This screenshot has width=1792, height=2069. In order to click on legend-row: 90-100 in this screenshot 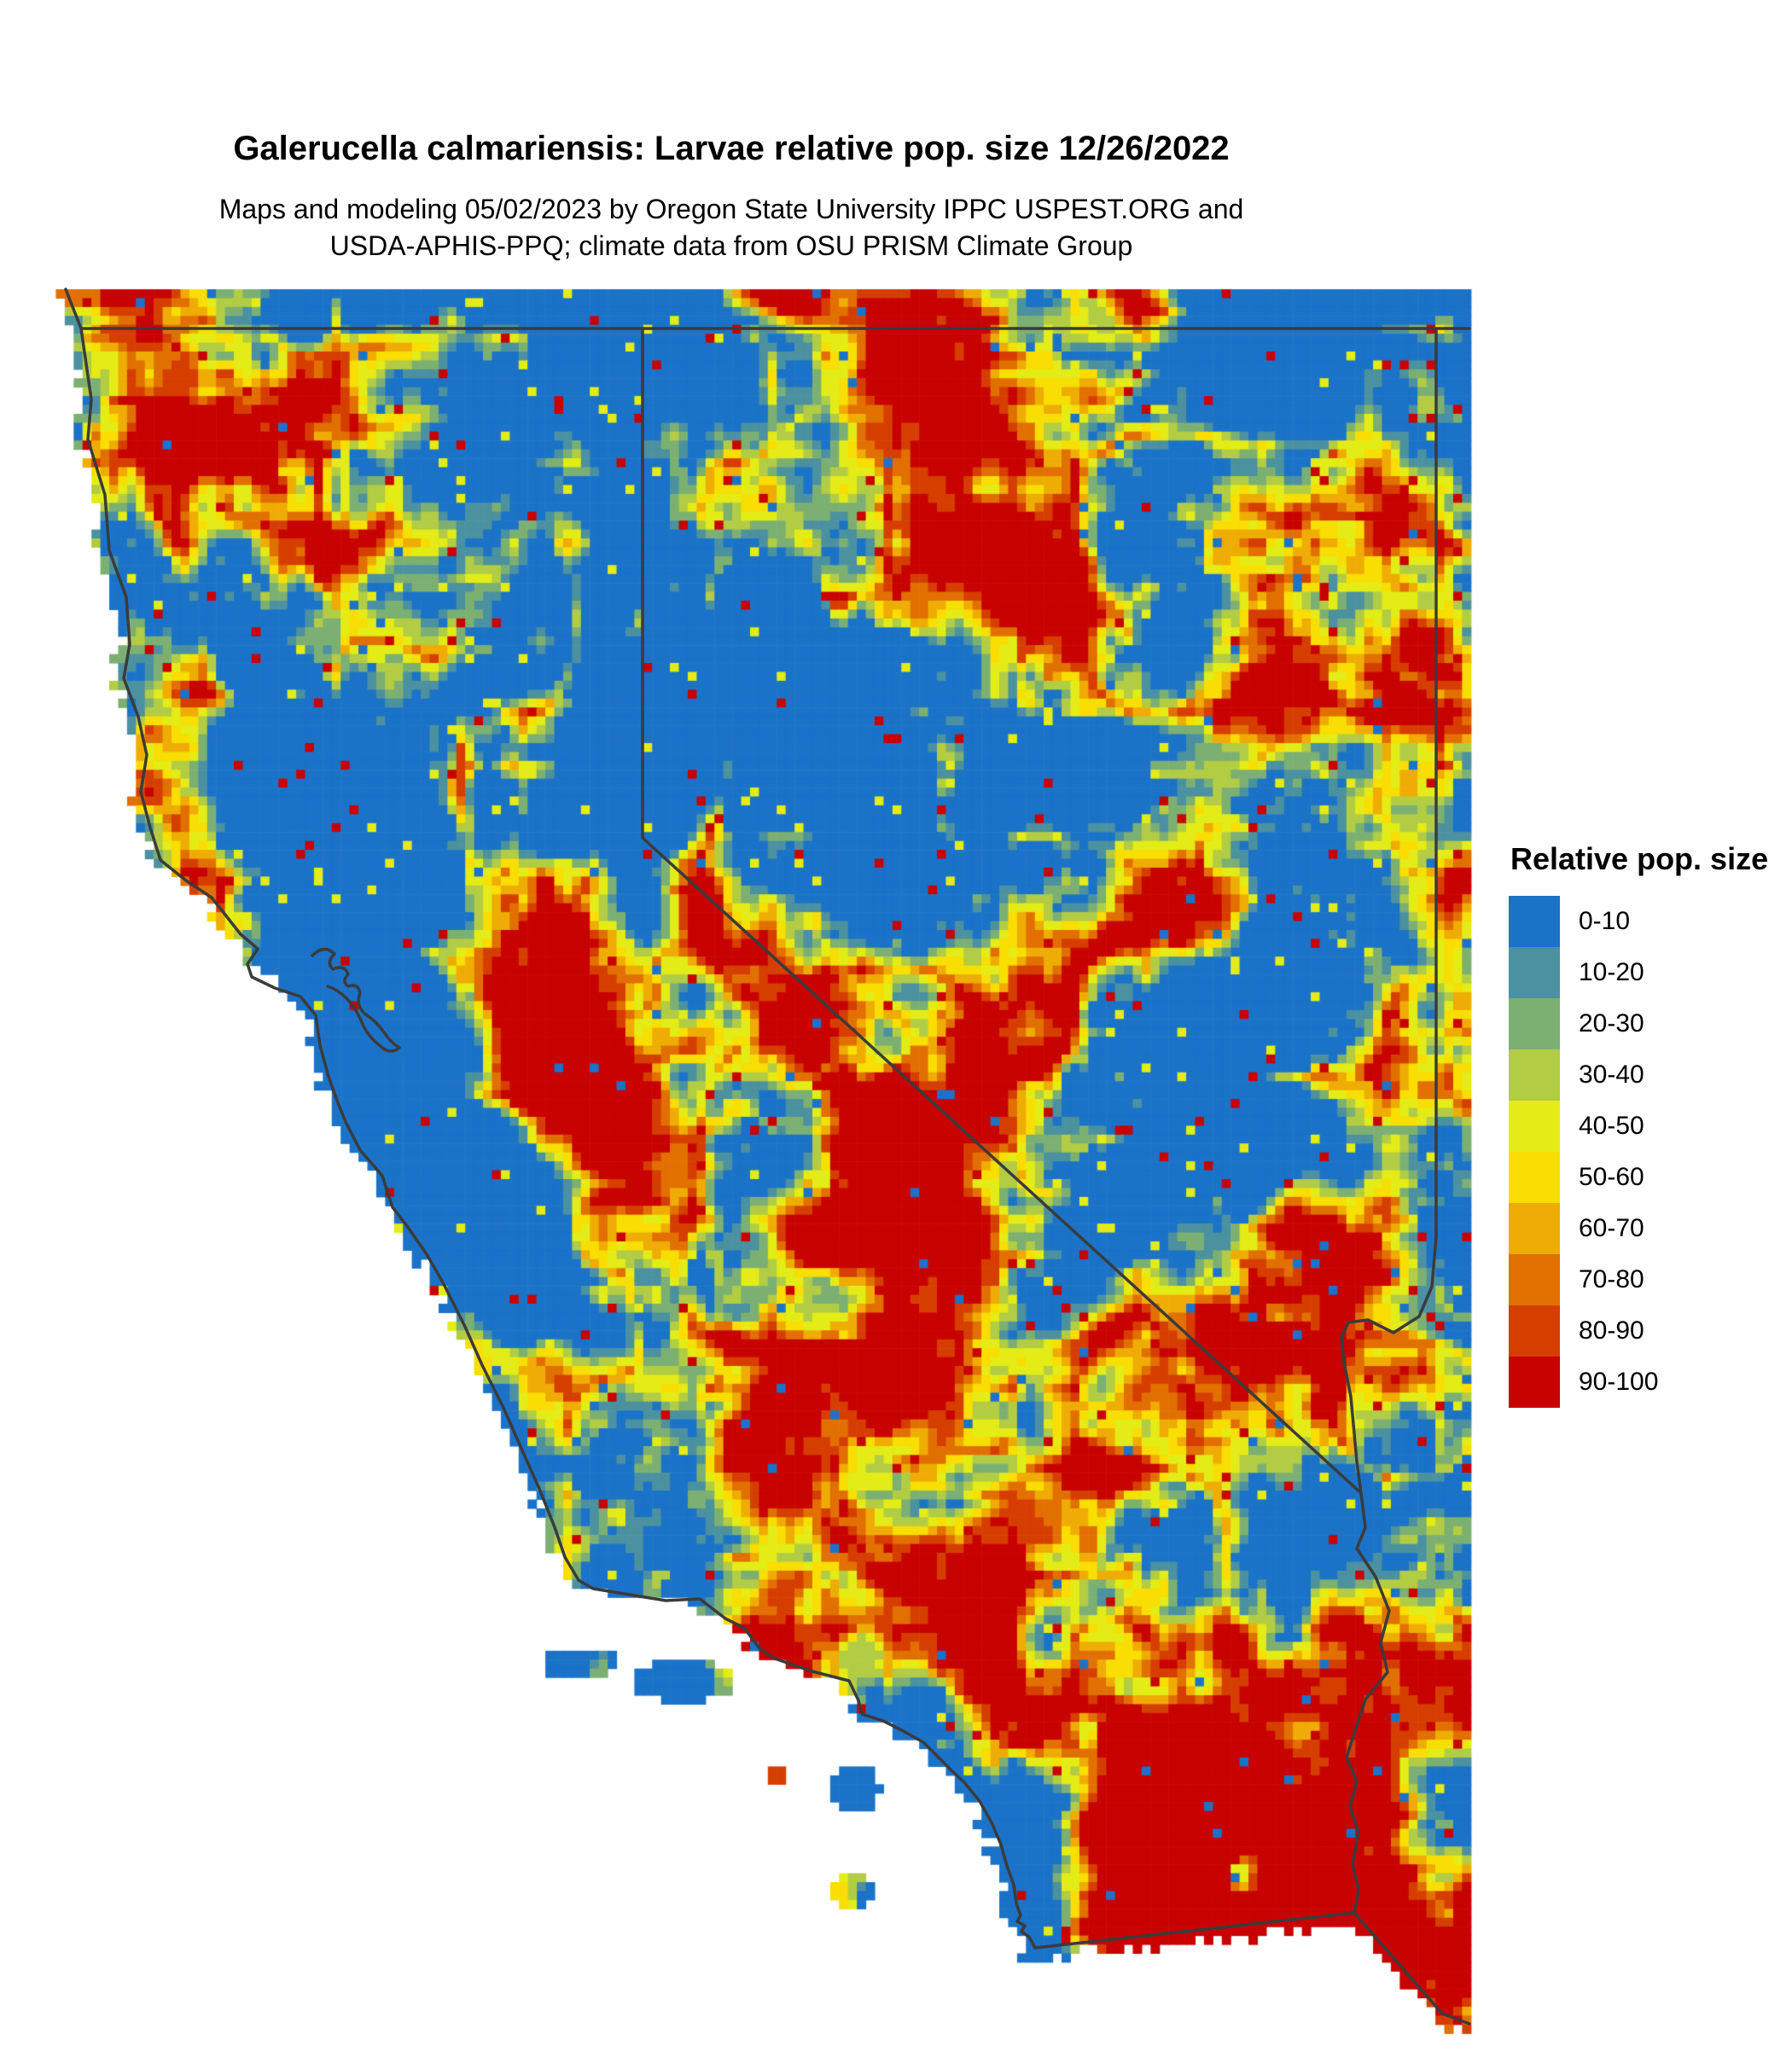, I will do `click(1649, 1382)`.